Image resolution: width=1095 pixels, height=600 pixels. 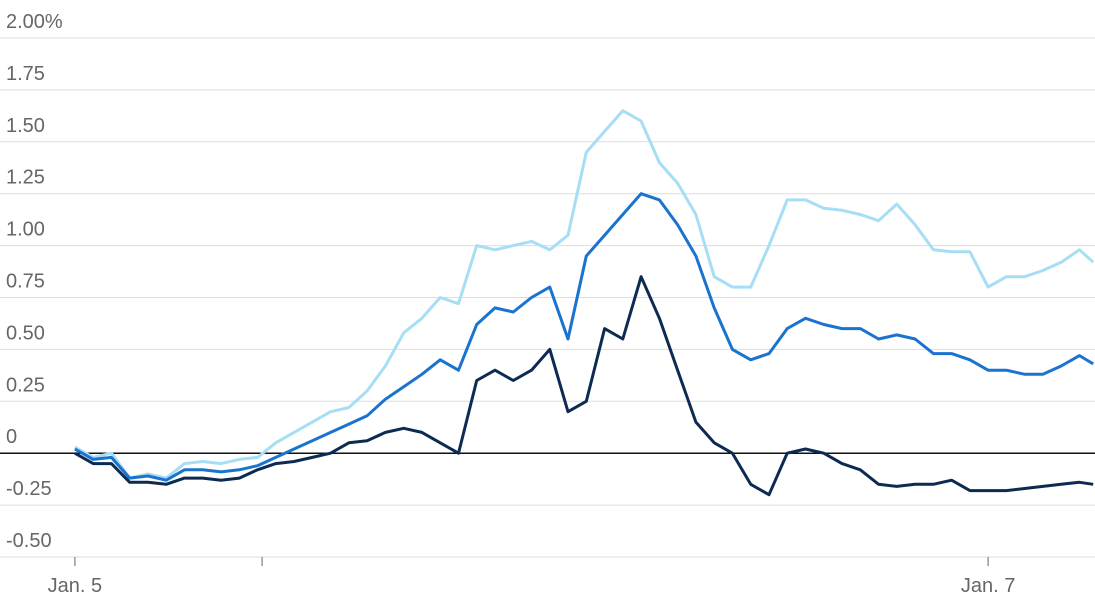 I want to click on y-tick-label: 0, so click(x=11, y=437).